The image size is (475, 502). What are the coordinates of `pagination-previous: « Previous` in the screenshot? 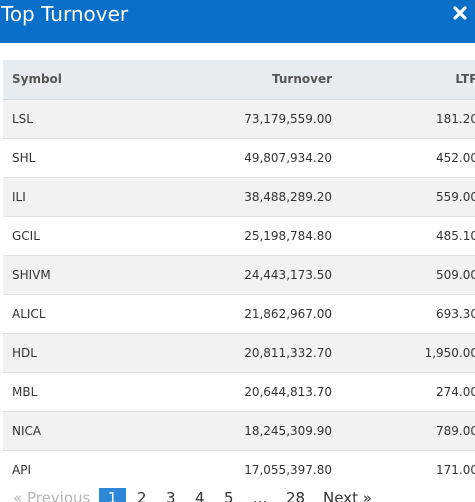 It's located at (52, 495).